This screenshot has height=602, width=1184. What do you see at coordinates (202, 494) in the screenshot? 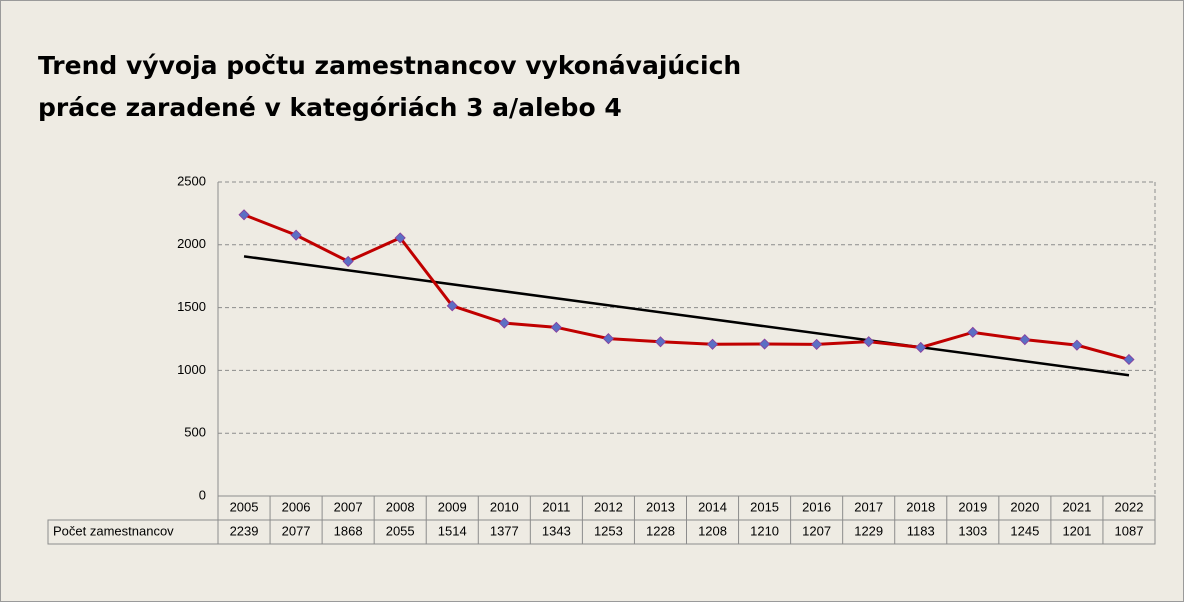
I see `y-tick-label: 0` at bounding box center [202, 494].